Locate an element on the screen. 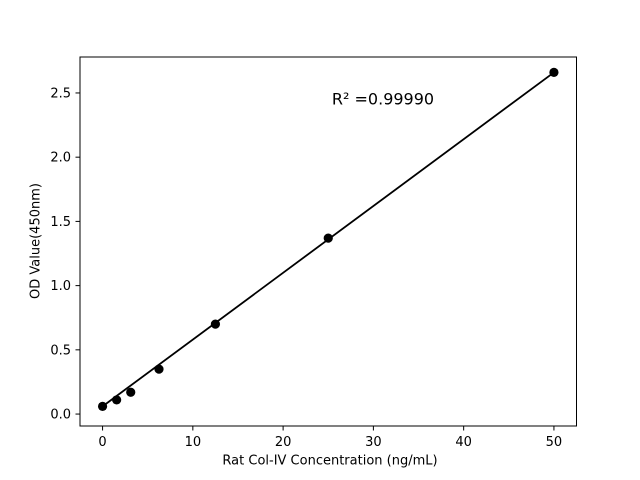 This screenshot has width=640, height=480. x-tick-label: 30 is located at coordinates (373, 442).